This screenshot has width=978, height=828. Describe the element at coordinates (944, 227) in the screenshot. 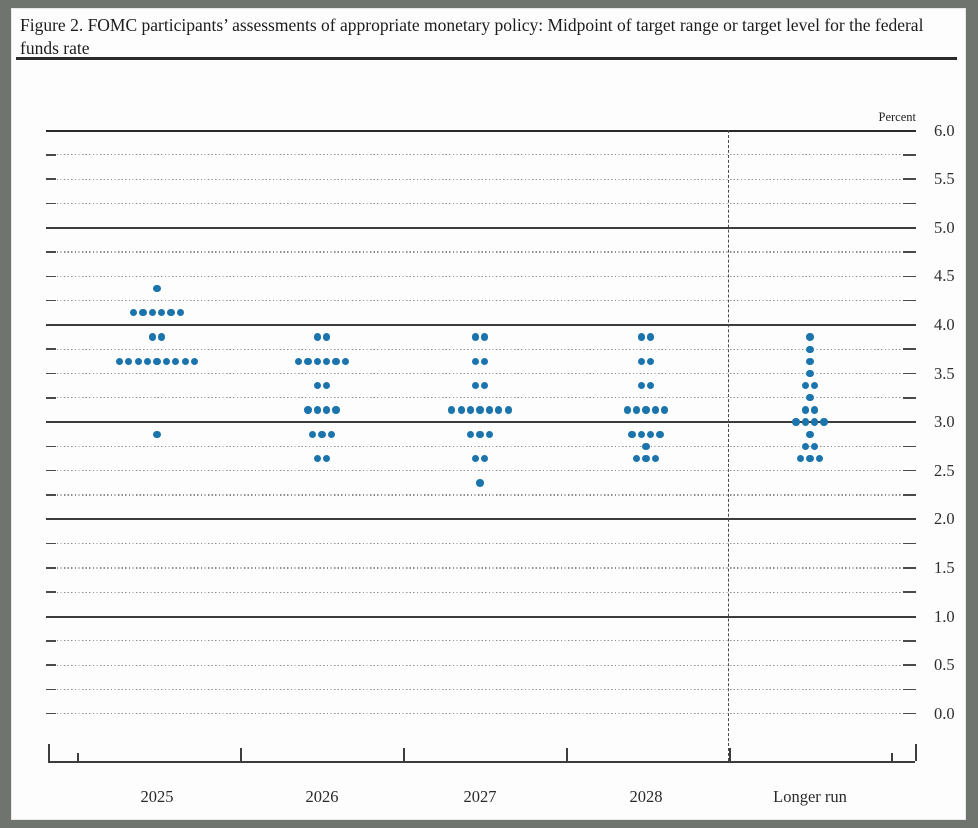

I see `y-axis-tick-label: 5.0` at that location.